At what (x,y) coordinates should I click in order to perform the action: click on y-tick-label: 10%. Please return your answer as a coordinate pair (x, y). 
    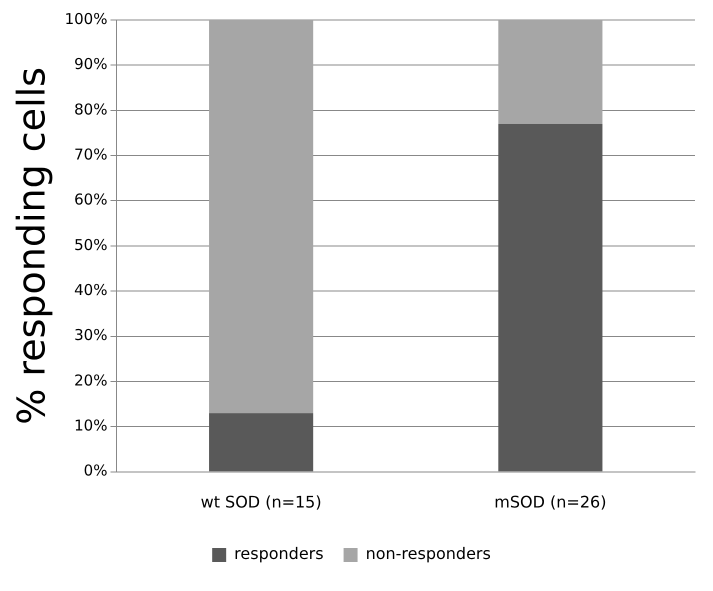
    Looking at the image, I should click on (91, 425).